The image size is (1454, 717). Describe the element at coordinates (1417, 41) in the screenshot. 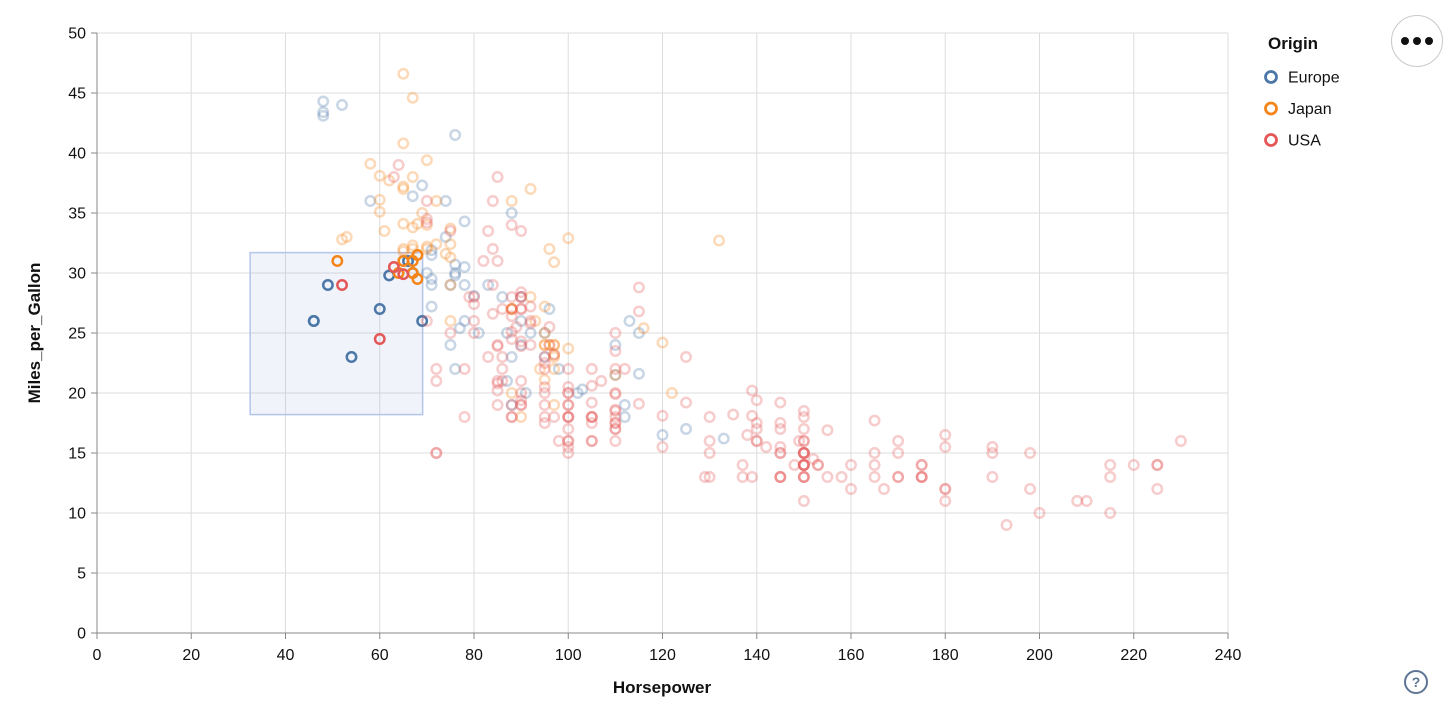

I see `menu-button` at that location.